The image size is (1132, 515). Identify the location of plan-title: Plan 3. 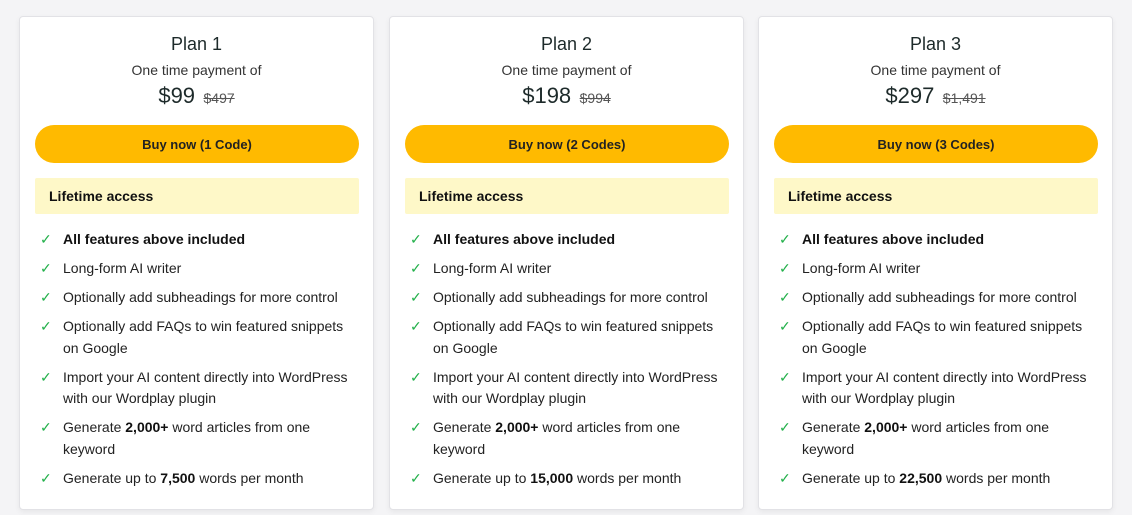
(935, 44).